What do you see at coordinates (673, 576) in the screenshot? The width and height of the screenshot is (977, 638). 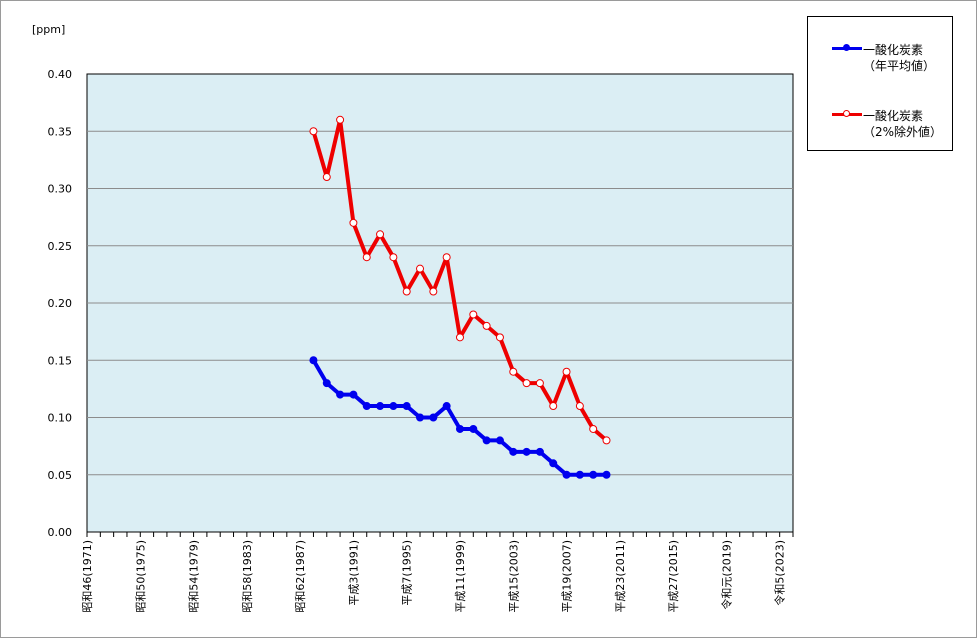 I see `x-tick-label: 平成27(2015)` at bounding box center [673, 576].